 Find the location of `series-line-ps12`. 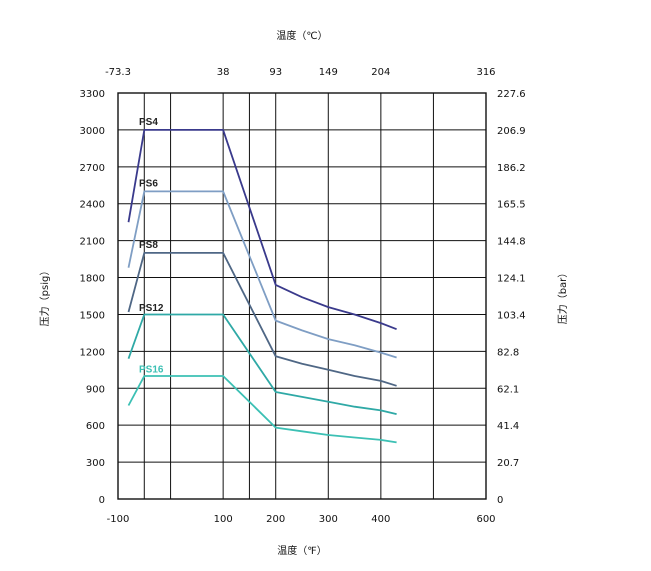

series-line-ps12 is located at coordinates (262, 364).